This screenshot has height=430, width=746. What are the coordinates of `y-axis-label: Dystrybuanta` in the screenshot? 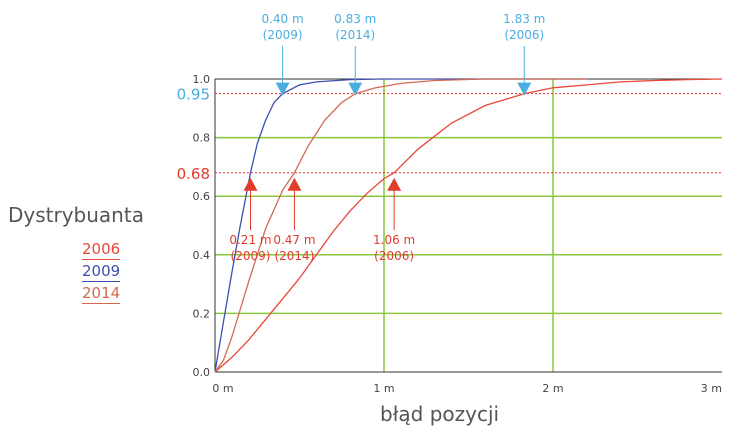 It's located at (76, 215).